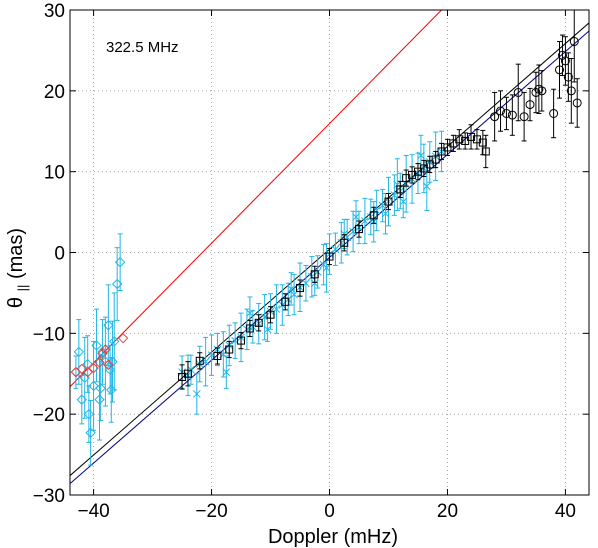  Describe the element at coordinates (329, 511) in the screenshot. I see `x-tick-label: 0` at that location.